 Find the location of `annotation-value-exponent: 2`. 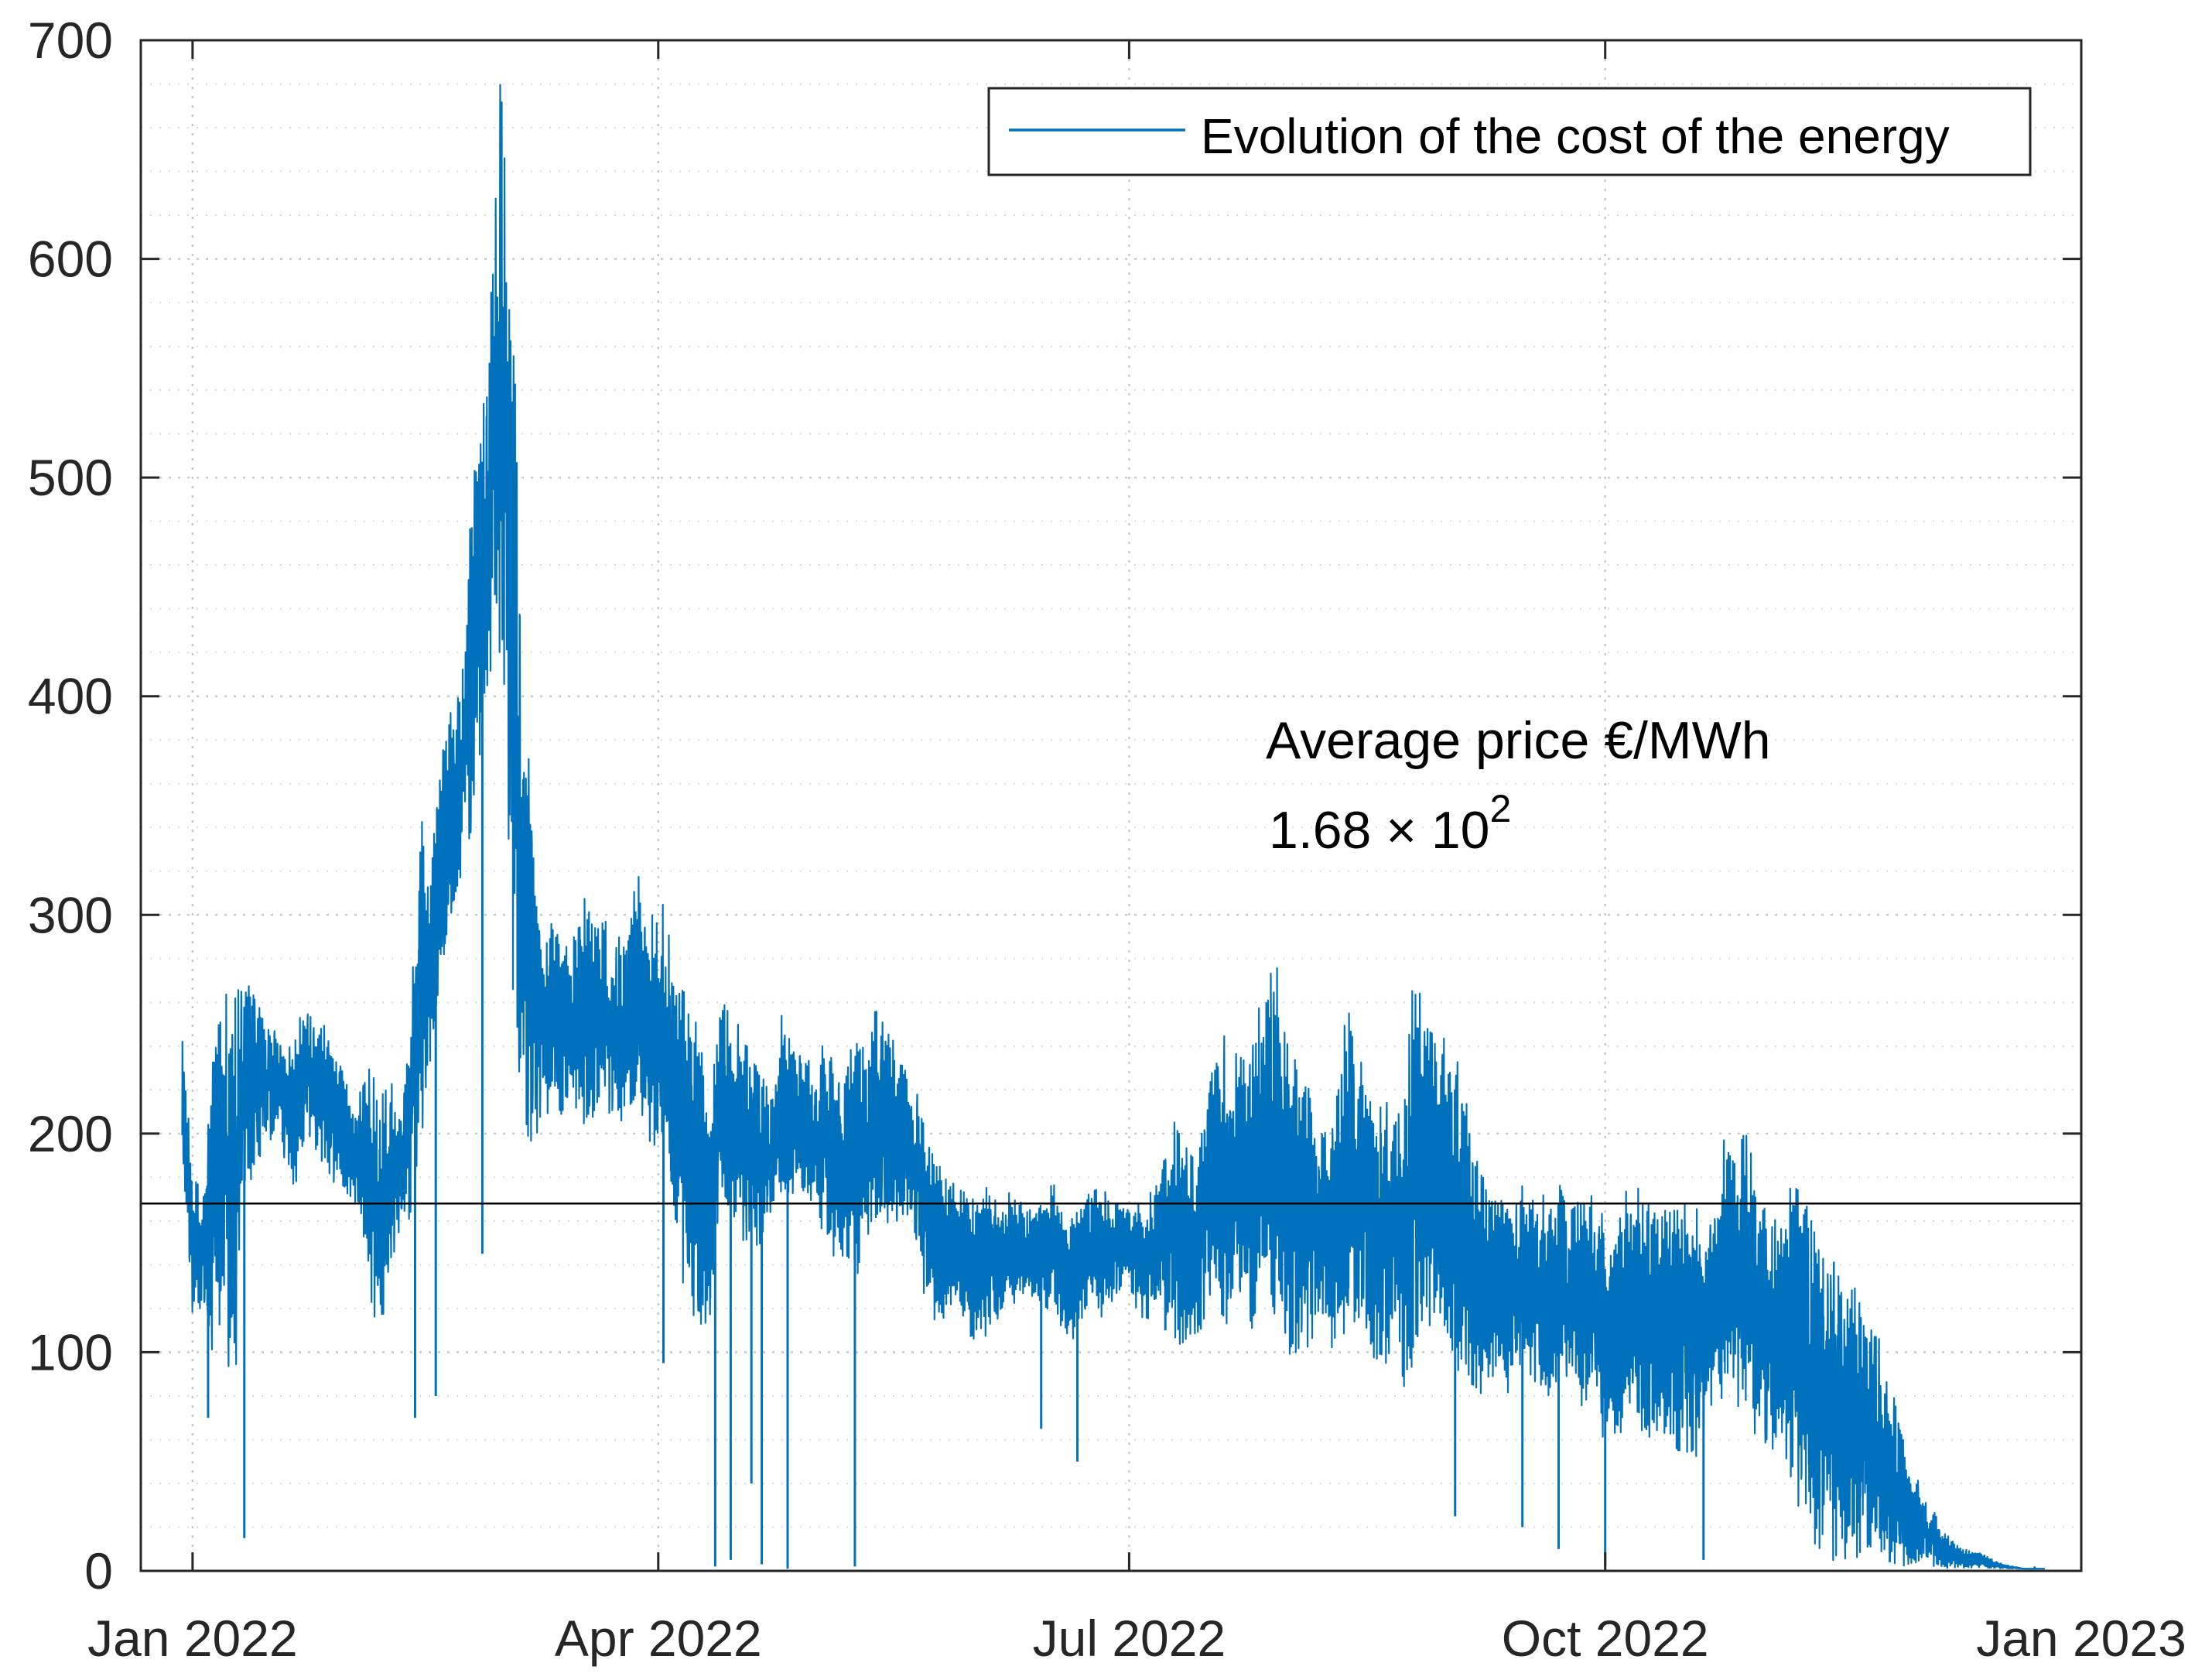

annotation-value-exponent: 2 is located at coordinates (1500, 809).